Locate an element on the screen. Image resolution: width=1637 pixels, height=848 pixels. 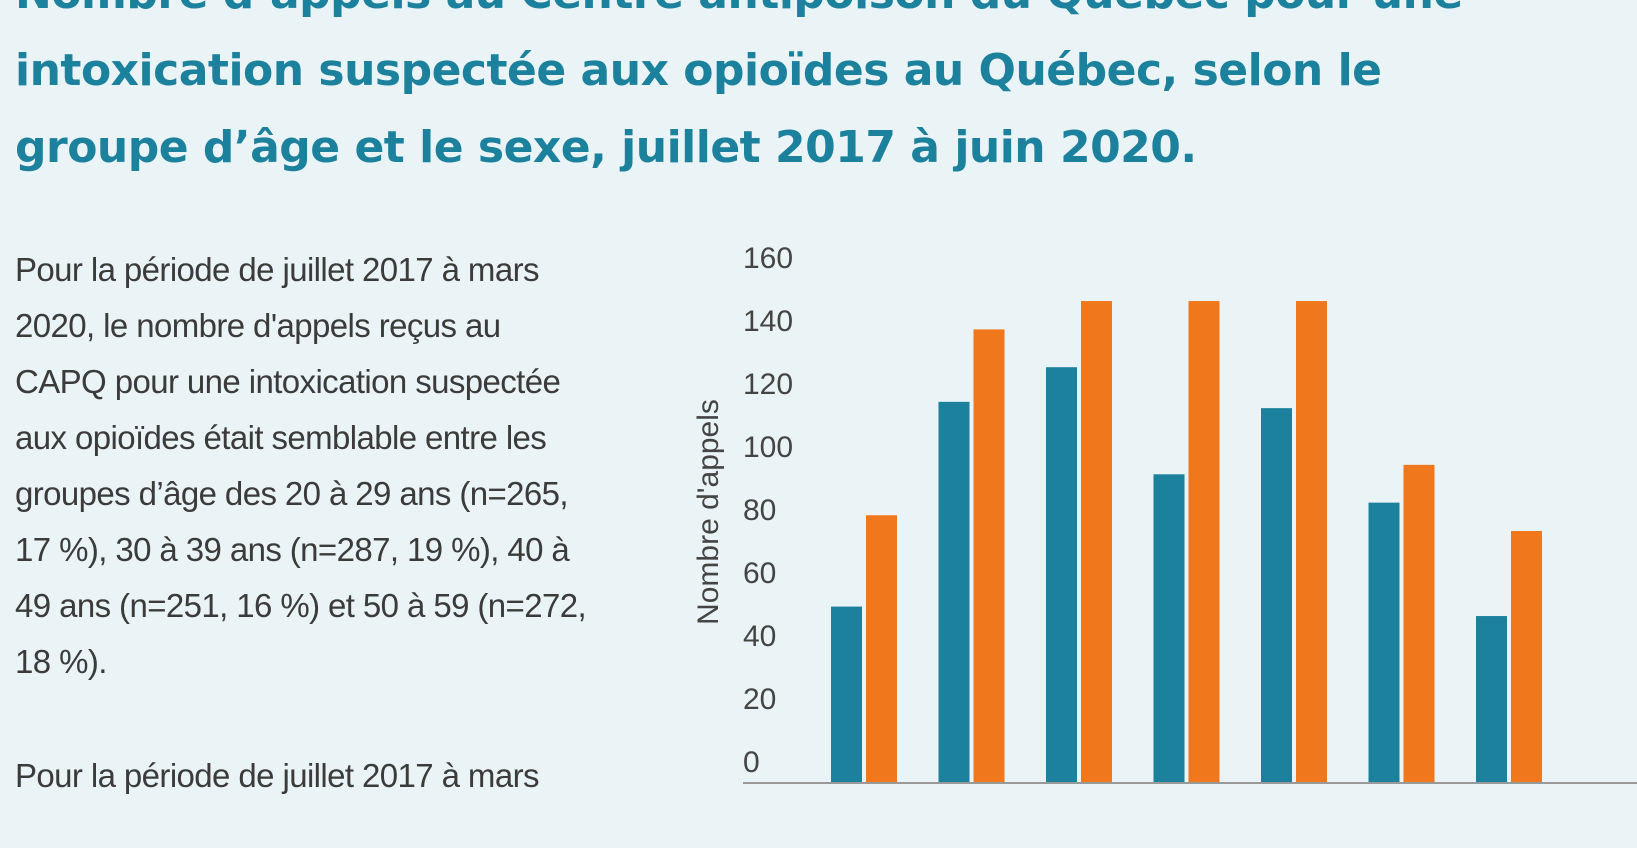
y-tick-label: 80 is located at coordinates (759, 510).